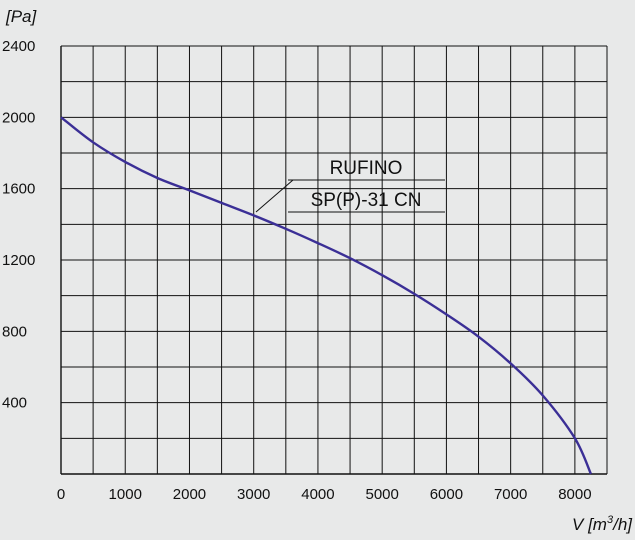 The width and height of the screenshot is (635, 540). I want to click on curve-label-line2: SP(P)-31 CN, so click(366, 200).